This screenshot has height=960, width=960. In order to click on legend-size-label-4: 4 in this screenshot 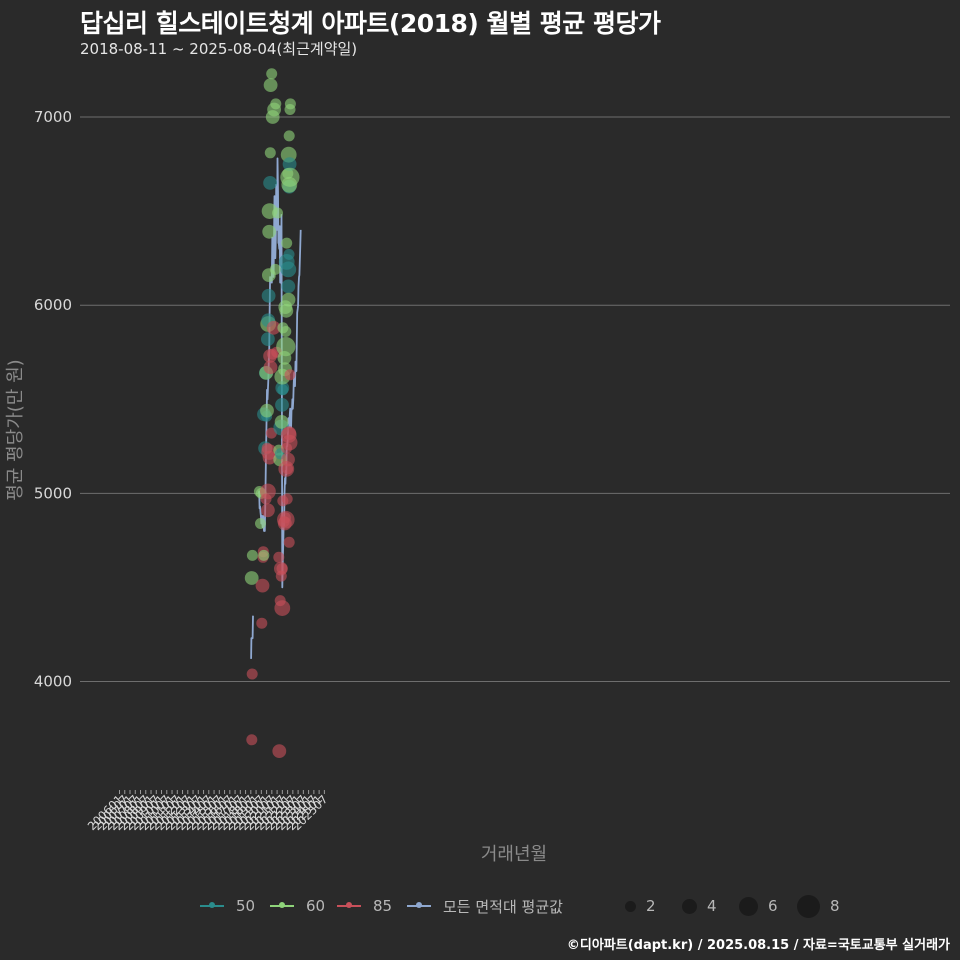, I will do `click(712, 906)`.